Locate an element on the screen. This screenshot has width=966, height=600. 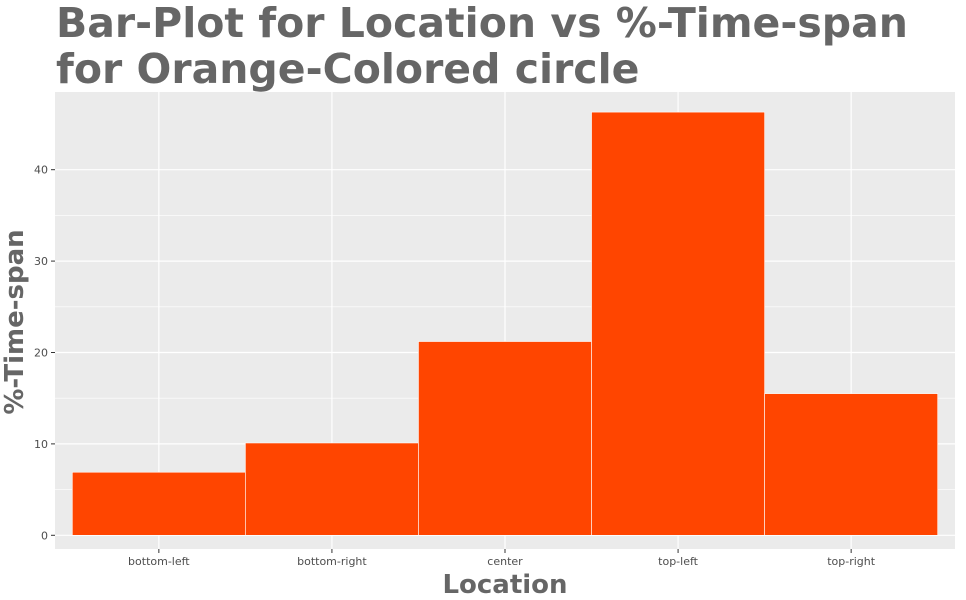
y-tick-label: 0 is located at coordinates (44, 535).